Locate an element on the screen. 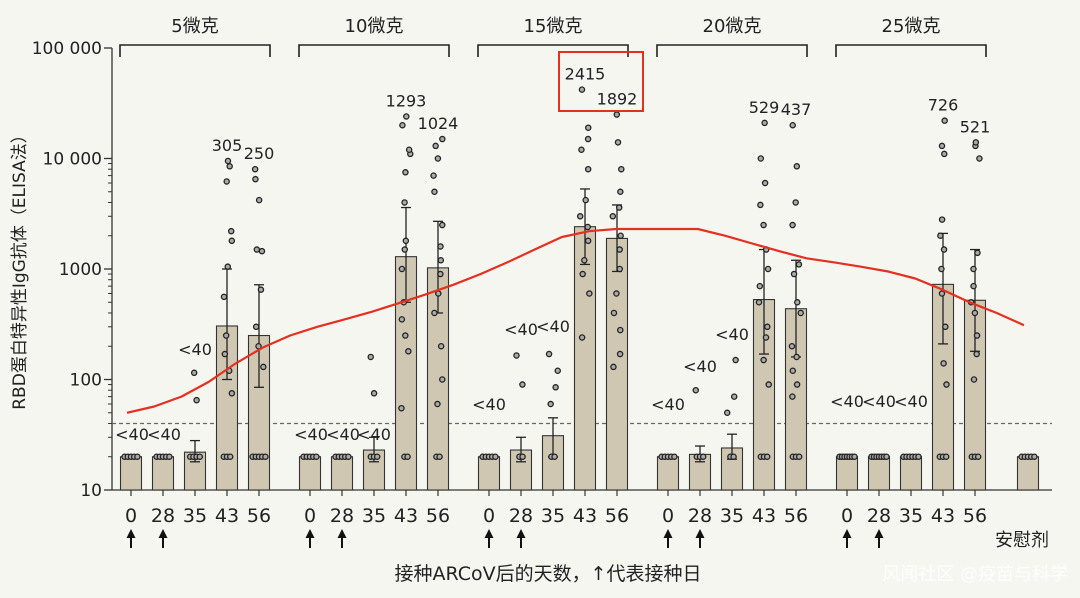 The width and height of the screenshot is (1080, 598). watermark: 风闻社区 @疫苗与科学 is located at coordinates (975, 574).